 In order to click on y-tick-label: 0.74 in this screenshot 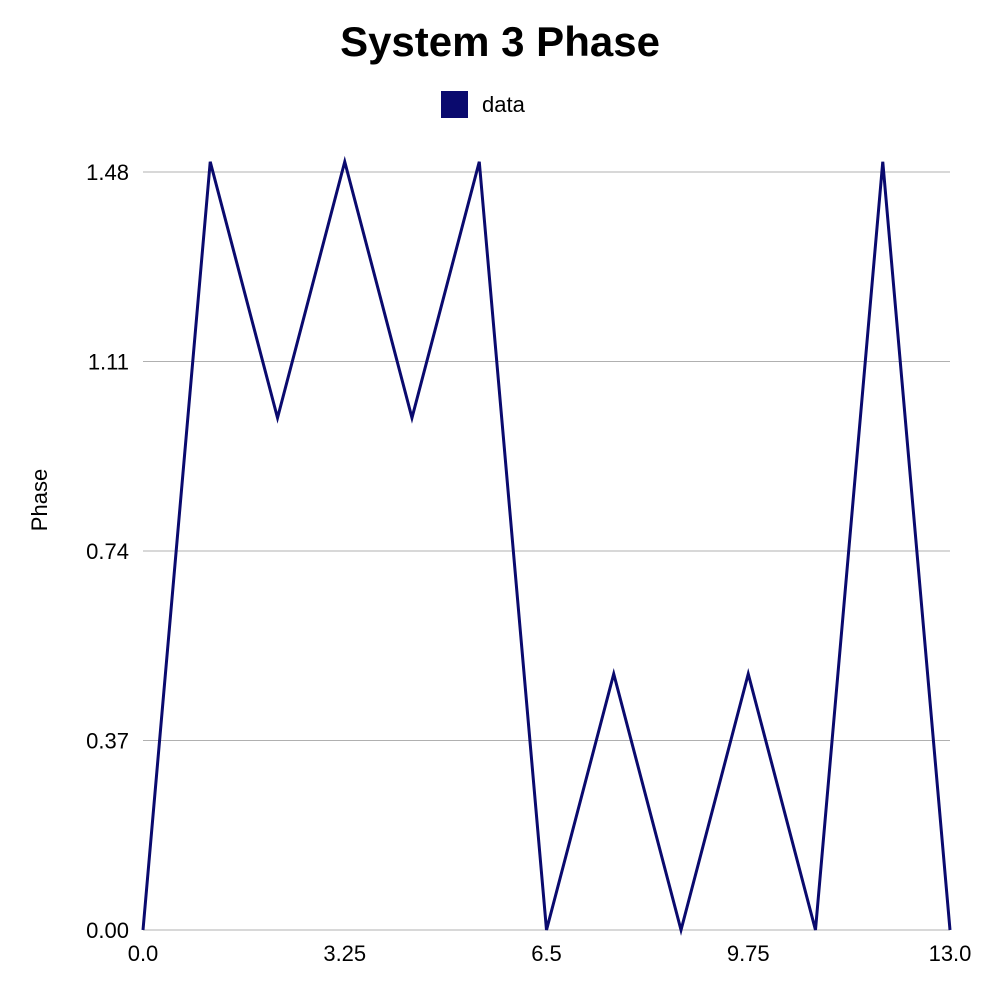, I will do `click(107, 551)`.